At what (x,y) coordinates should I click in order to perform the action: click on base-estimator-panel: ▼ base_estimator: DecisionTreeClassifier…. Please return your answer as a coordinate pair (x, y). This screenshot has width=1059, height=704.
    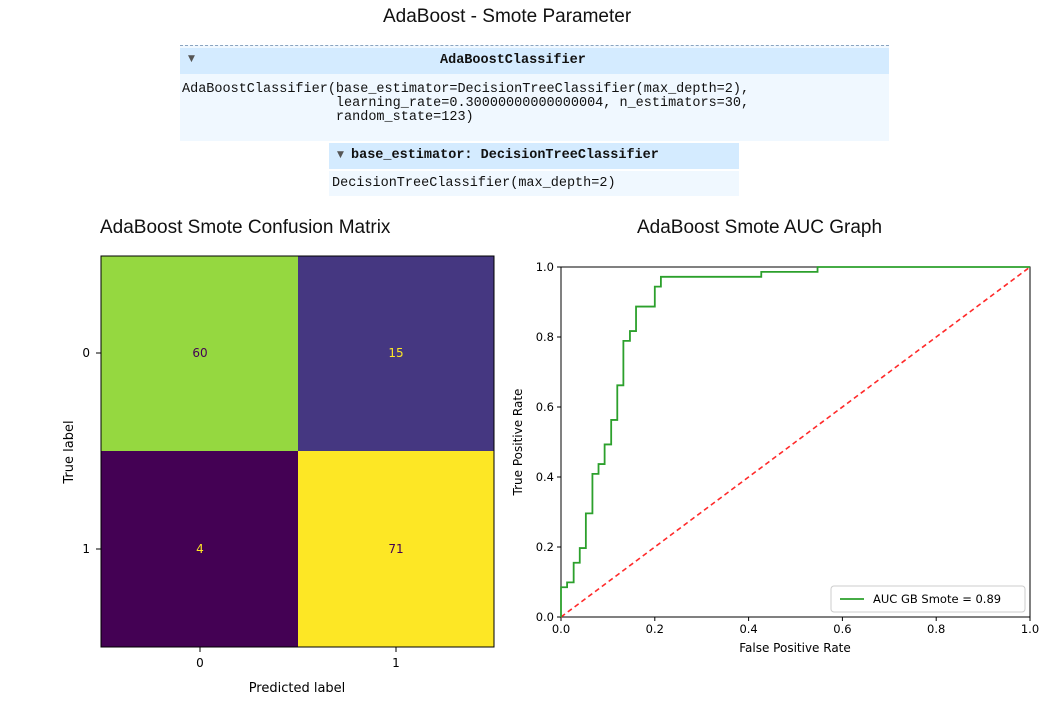
    Looking at the image, I should click on (534, 169).